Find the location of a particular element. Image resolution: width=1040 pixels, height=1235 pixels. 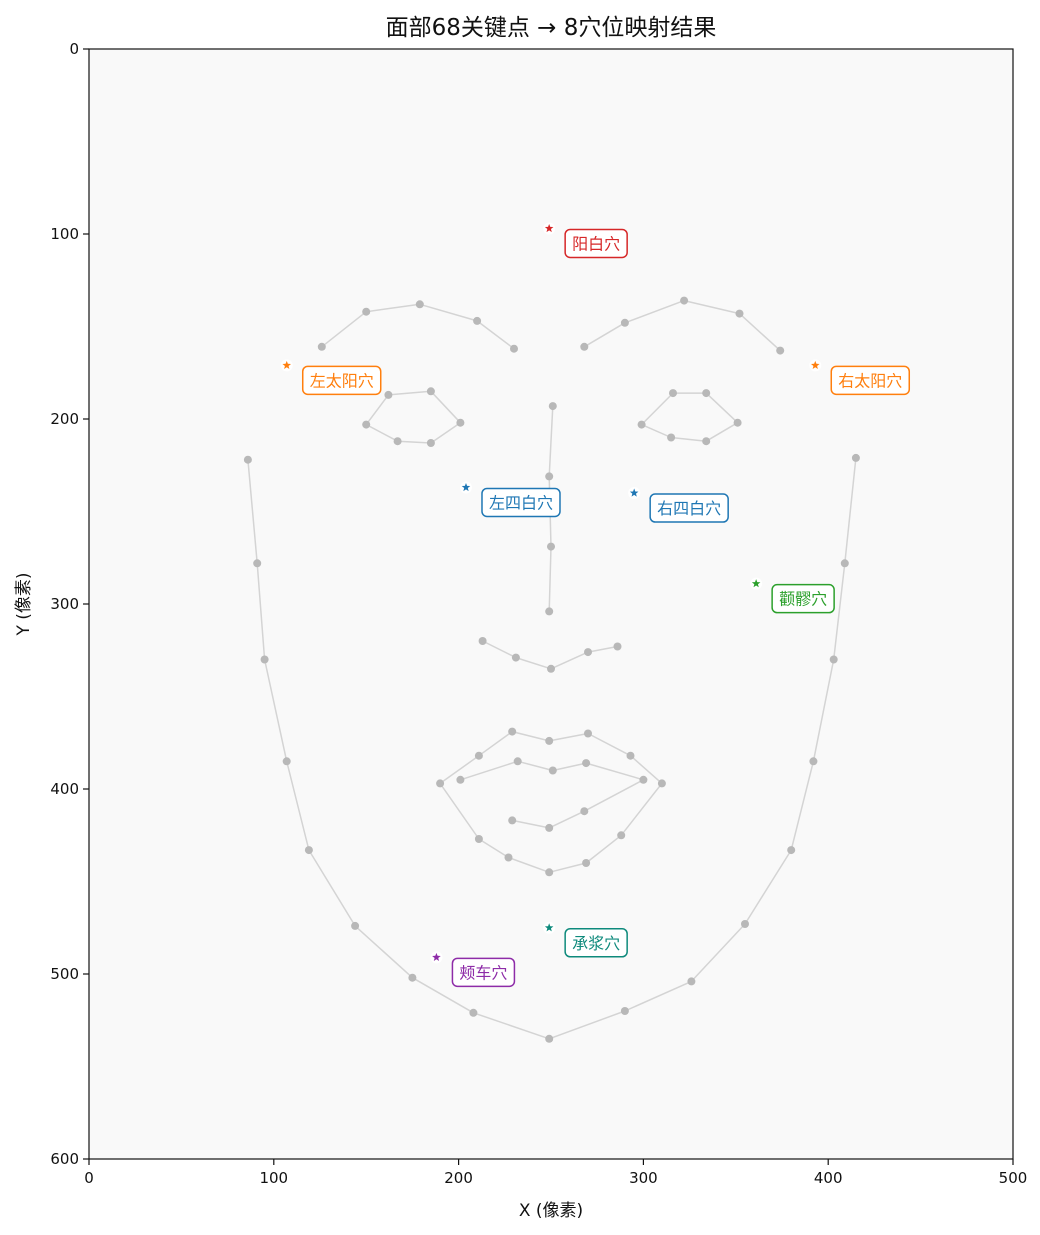

acupoint-label: 左四白穴 is located at coordinates (521, 502).